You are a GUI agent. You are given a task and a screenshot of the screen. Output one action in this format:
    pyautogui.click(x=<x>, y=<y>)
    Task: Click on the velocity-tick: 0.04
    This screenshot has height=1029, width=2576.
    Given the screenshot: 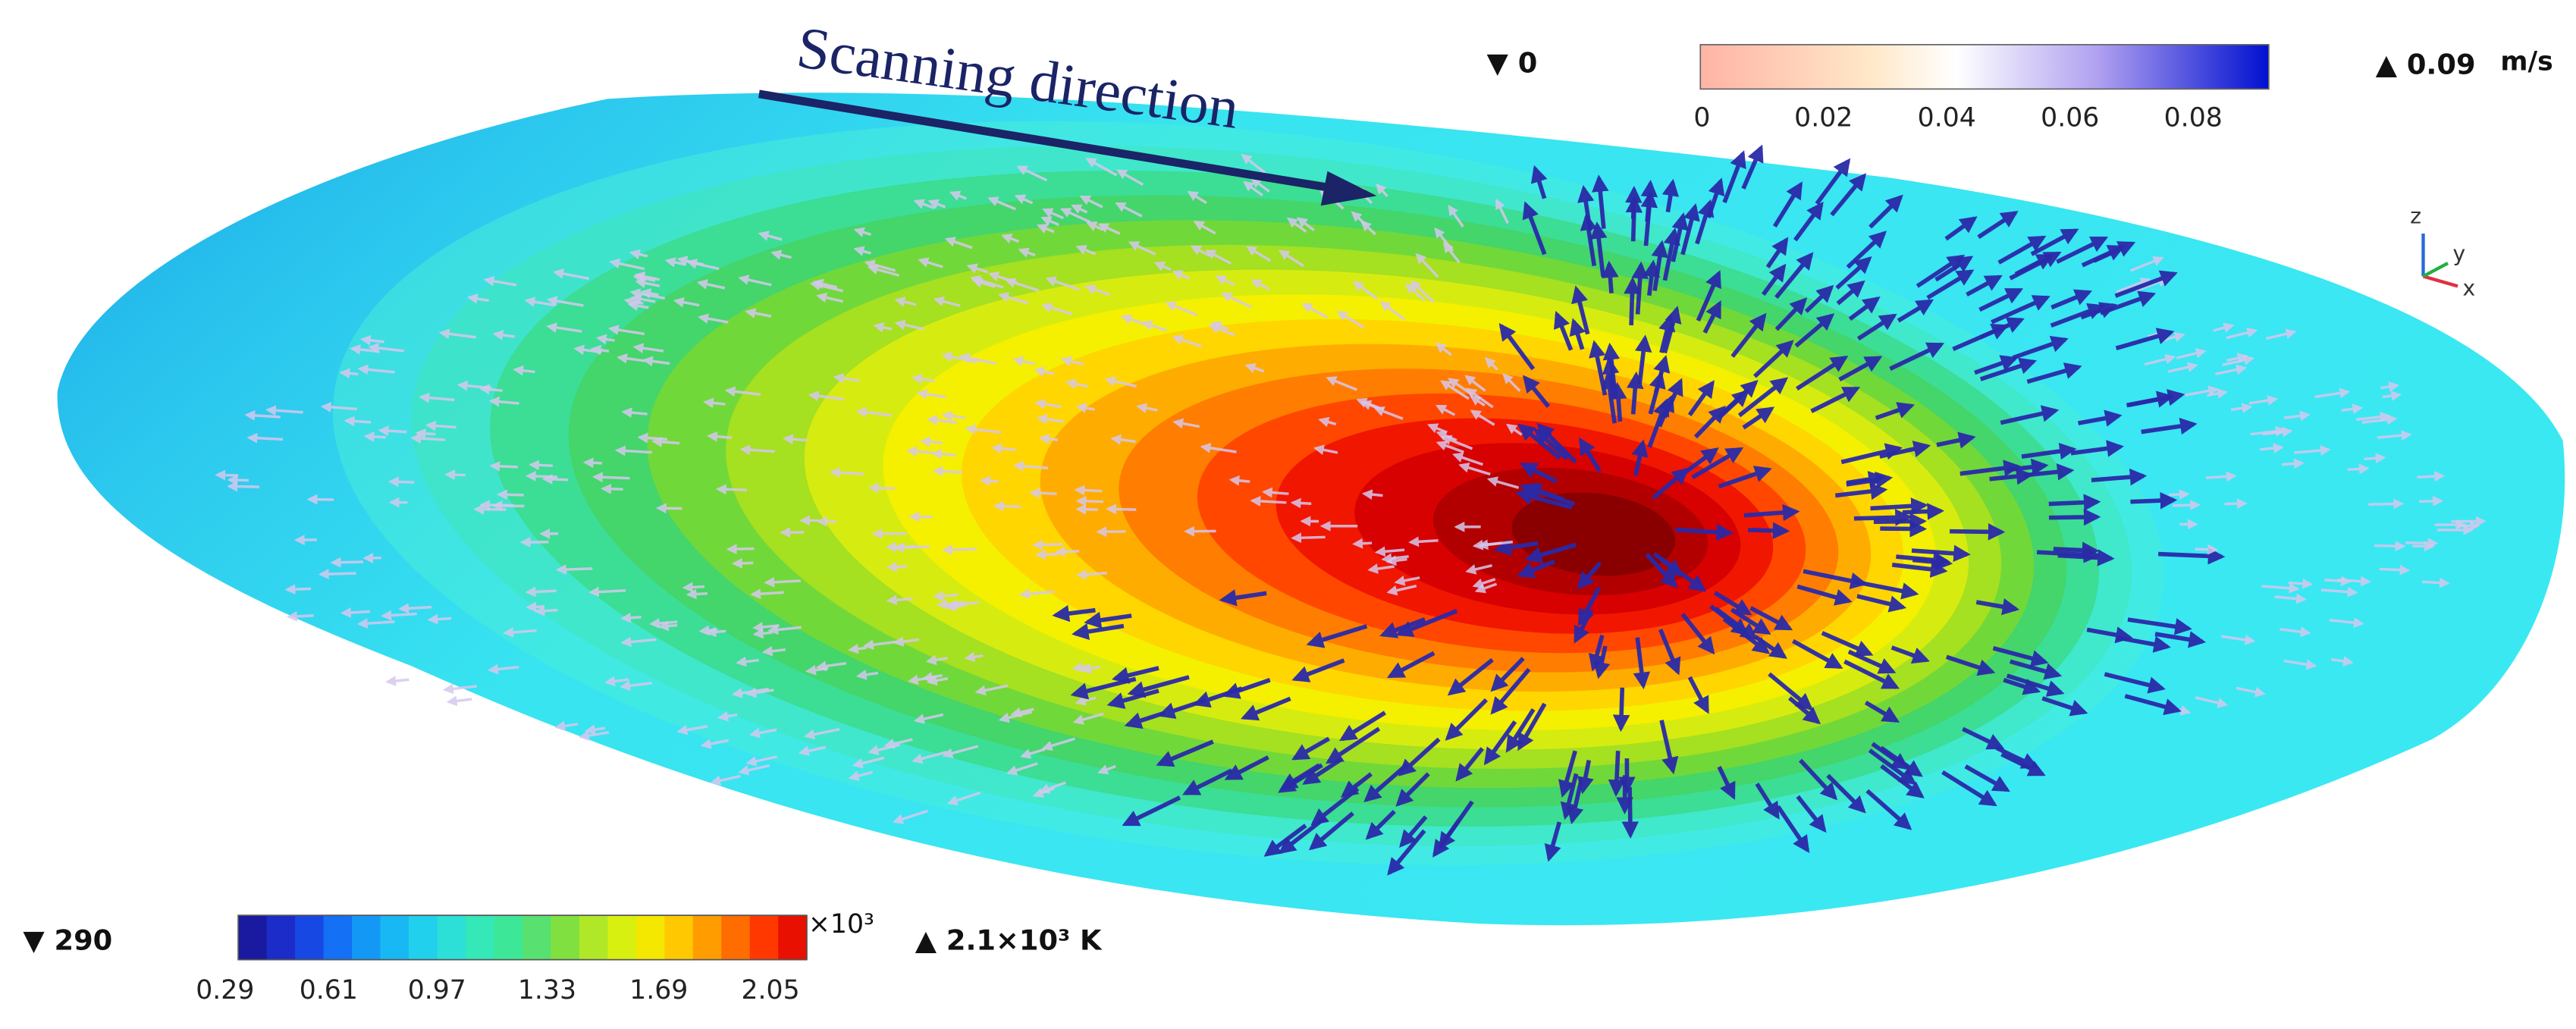 What is the action you would take?
    pyautogui.click(x=1947, y=117)
    